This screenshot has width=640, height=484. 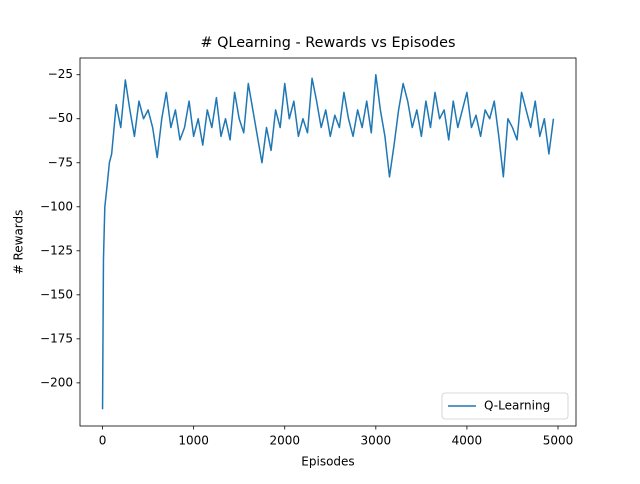 What do you see at coordinates (558, 441) in the screenshot?
I see `x-tick-label: 5000` at bounding box center [558, 441].